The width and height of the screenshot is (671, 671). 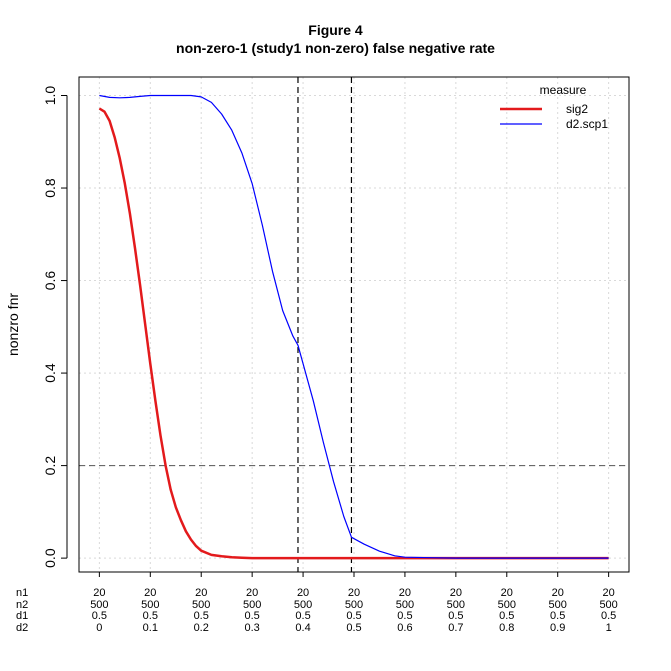 I want to click on x-tick-label-0-n2: 500, so click(x=99, y=605).